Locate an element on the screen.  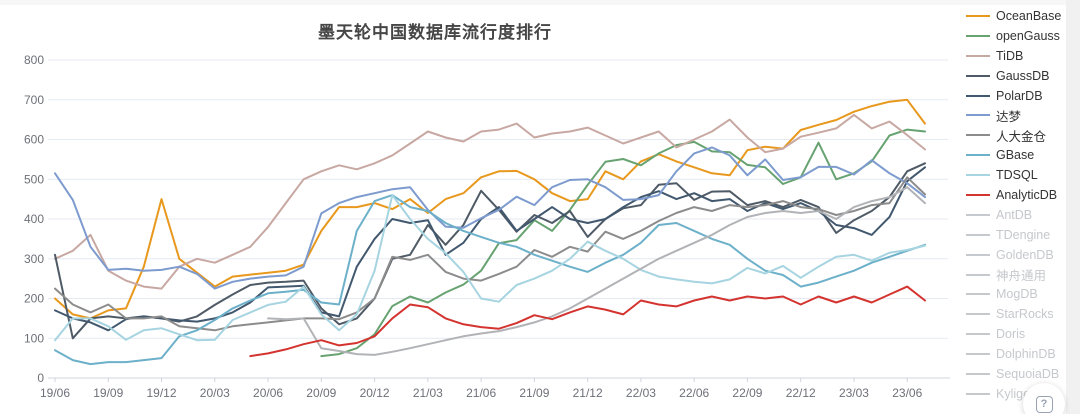
legend-item-DolphinDB: DolphinDB is located at coordinates (1016, 354).